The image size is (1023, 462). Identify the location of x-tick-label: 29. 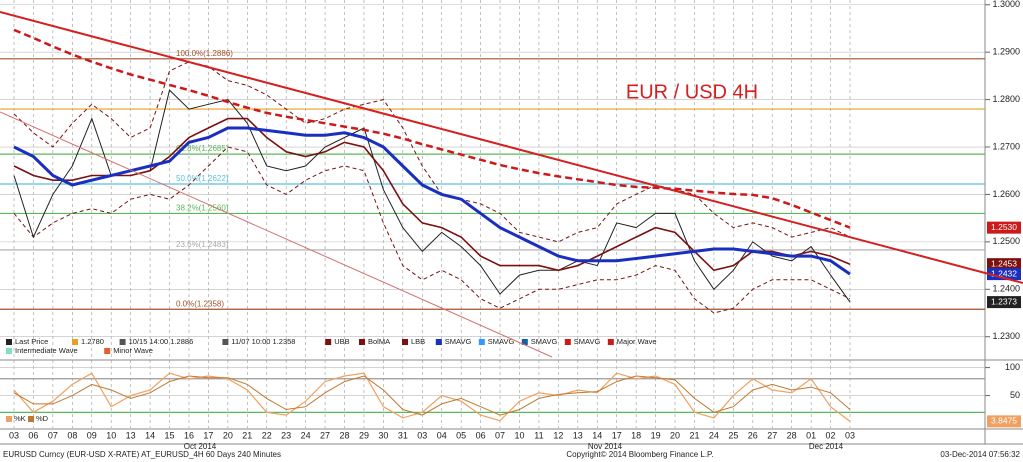
(364, 435).